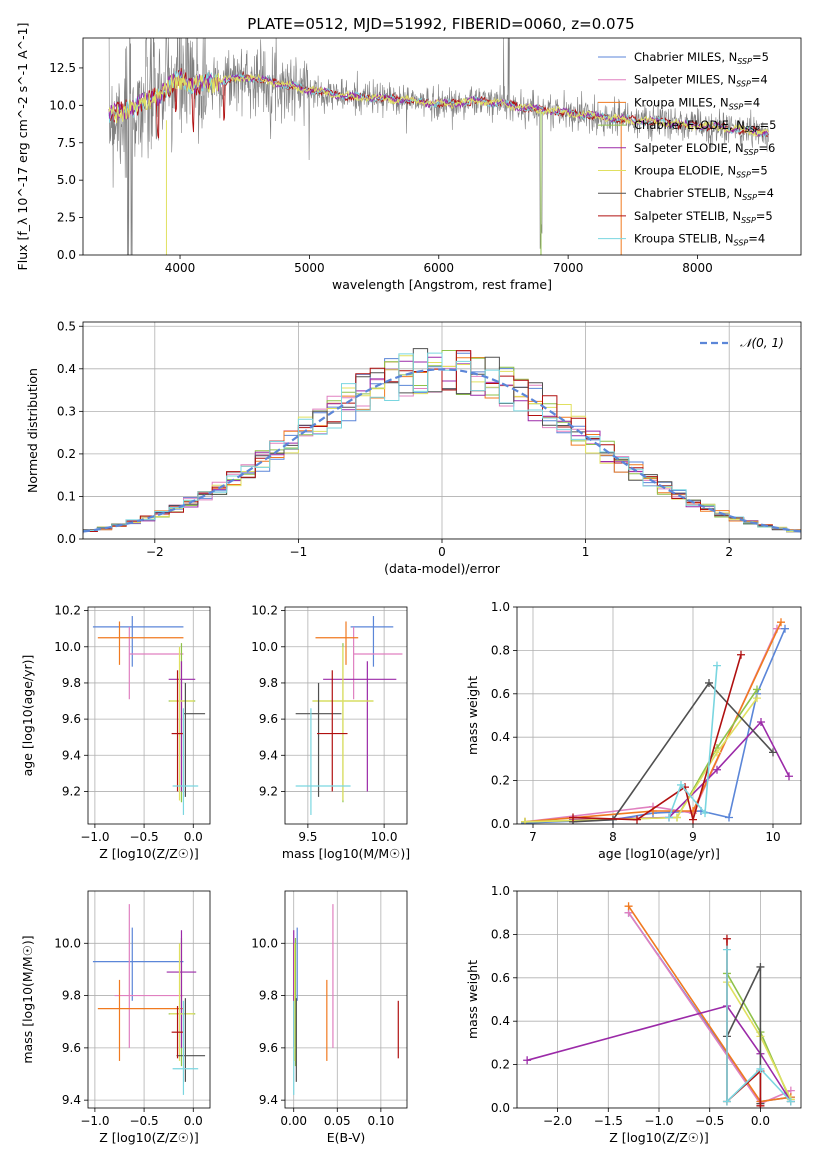 The width and height of the screenshot is (819, 1170). Describe the element at coordinates (66, 411) in the screenshot. I see `y-tick-label: 0.3` at that location.